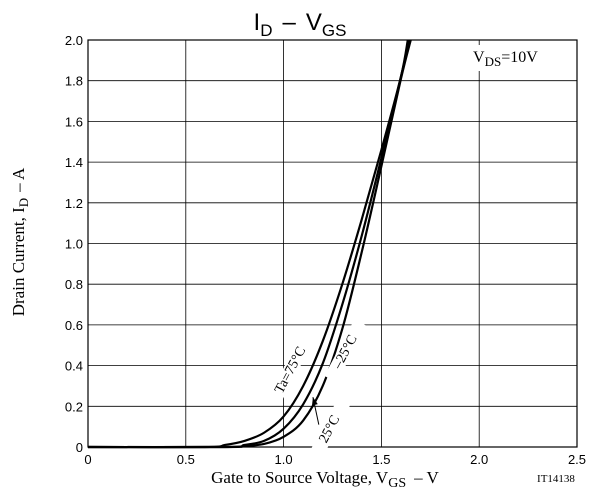  What do you see at coordinates (318, 389) in the screenshot?
I see `curve-annotations: Ta=75°C –25°C25°C` at bounding box center [318, 389].